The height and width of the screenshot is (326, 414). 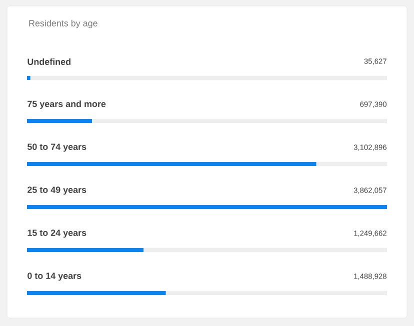 I want to click on y-tick-label: 0 to 14 years, so click(x=55, y=276).